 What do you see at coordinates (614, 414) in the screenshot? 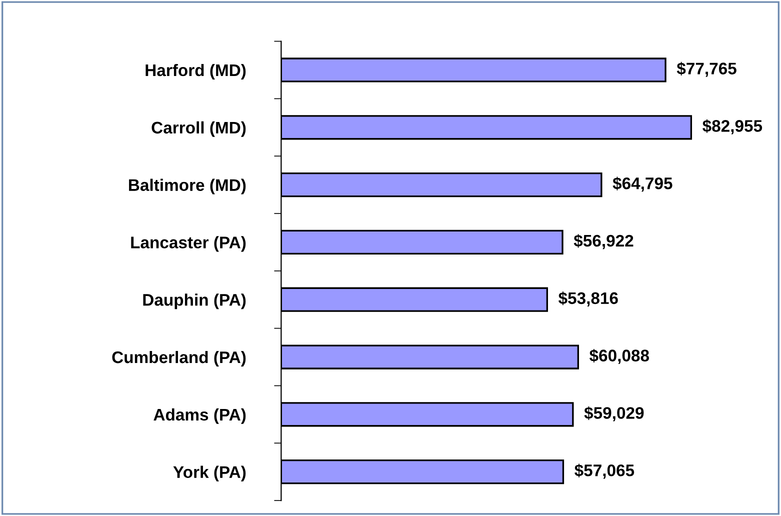
I see `data-label: $59,029` at bounding box center [614, 414].